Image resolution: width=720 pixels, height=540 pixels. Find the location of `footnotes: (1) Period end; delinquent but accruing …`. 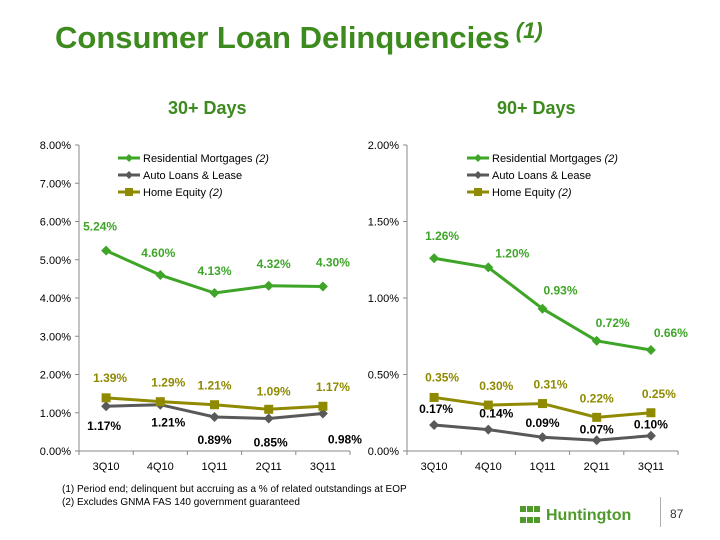

footnotes: (1) Period end; delinquent but accruing … is located at coordinates (234, 496).